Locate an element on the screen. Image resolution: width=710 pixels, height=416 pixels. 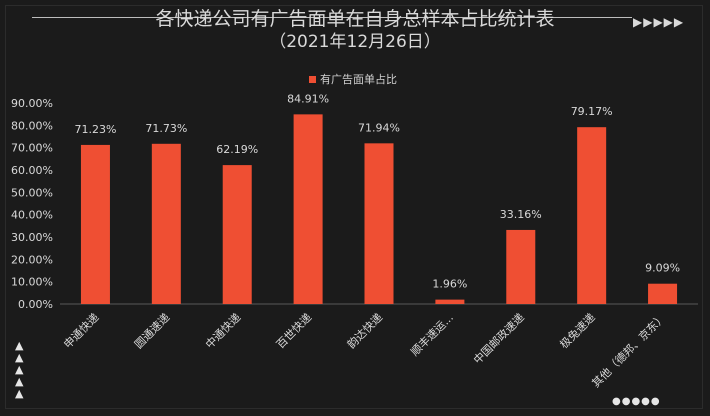
y-tick-label: 10.00% is located at coordinates (32, 282).